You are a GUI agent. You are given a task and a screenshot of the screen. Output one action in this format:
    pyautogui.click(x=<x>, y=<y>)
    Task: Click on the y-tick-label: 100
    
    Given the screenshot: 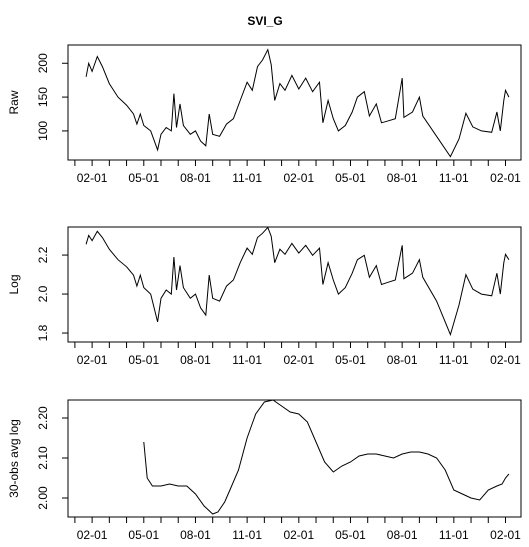 What is the action you would take?
    pyautogui.click(x=43, y=131)
    